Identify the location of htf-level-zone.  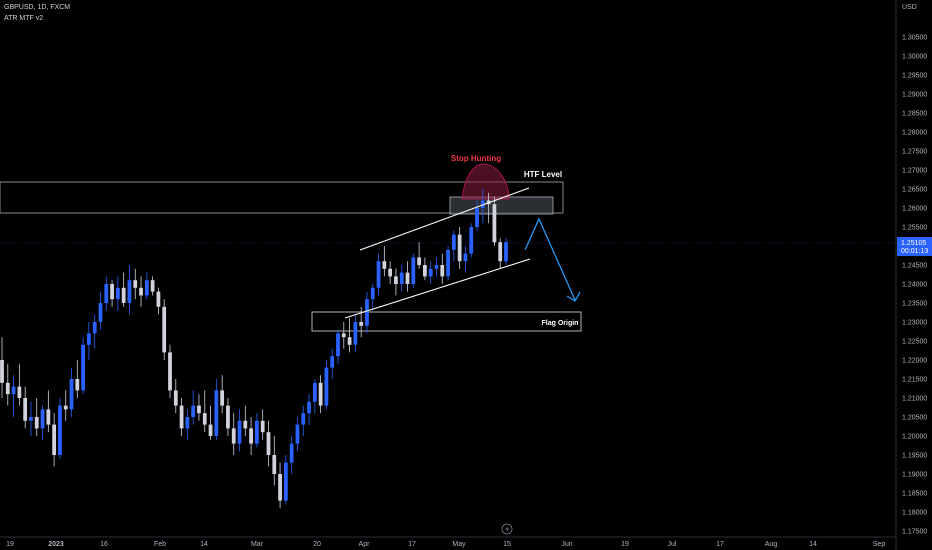
(282, 197).